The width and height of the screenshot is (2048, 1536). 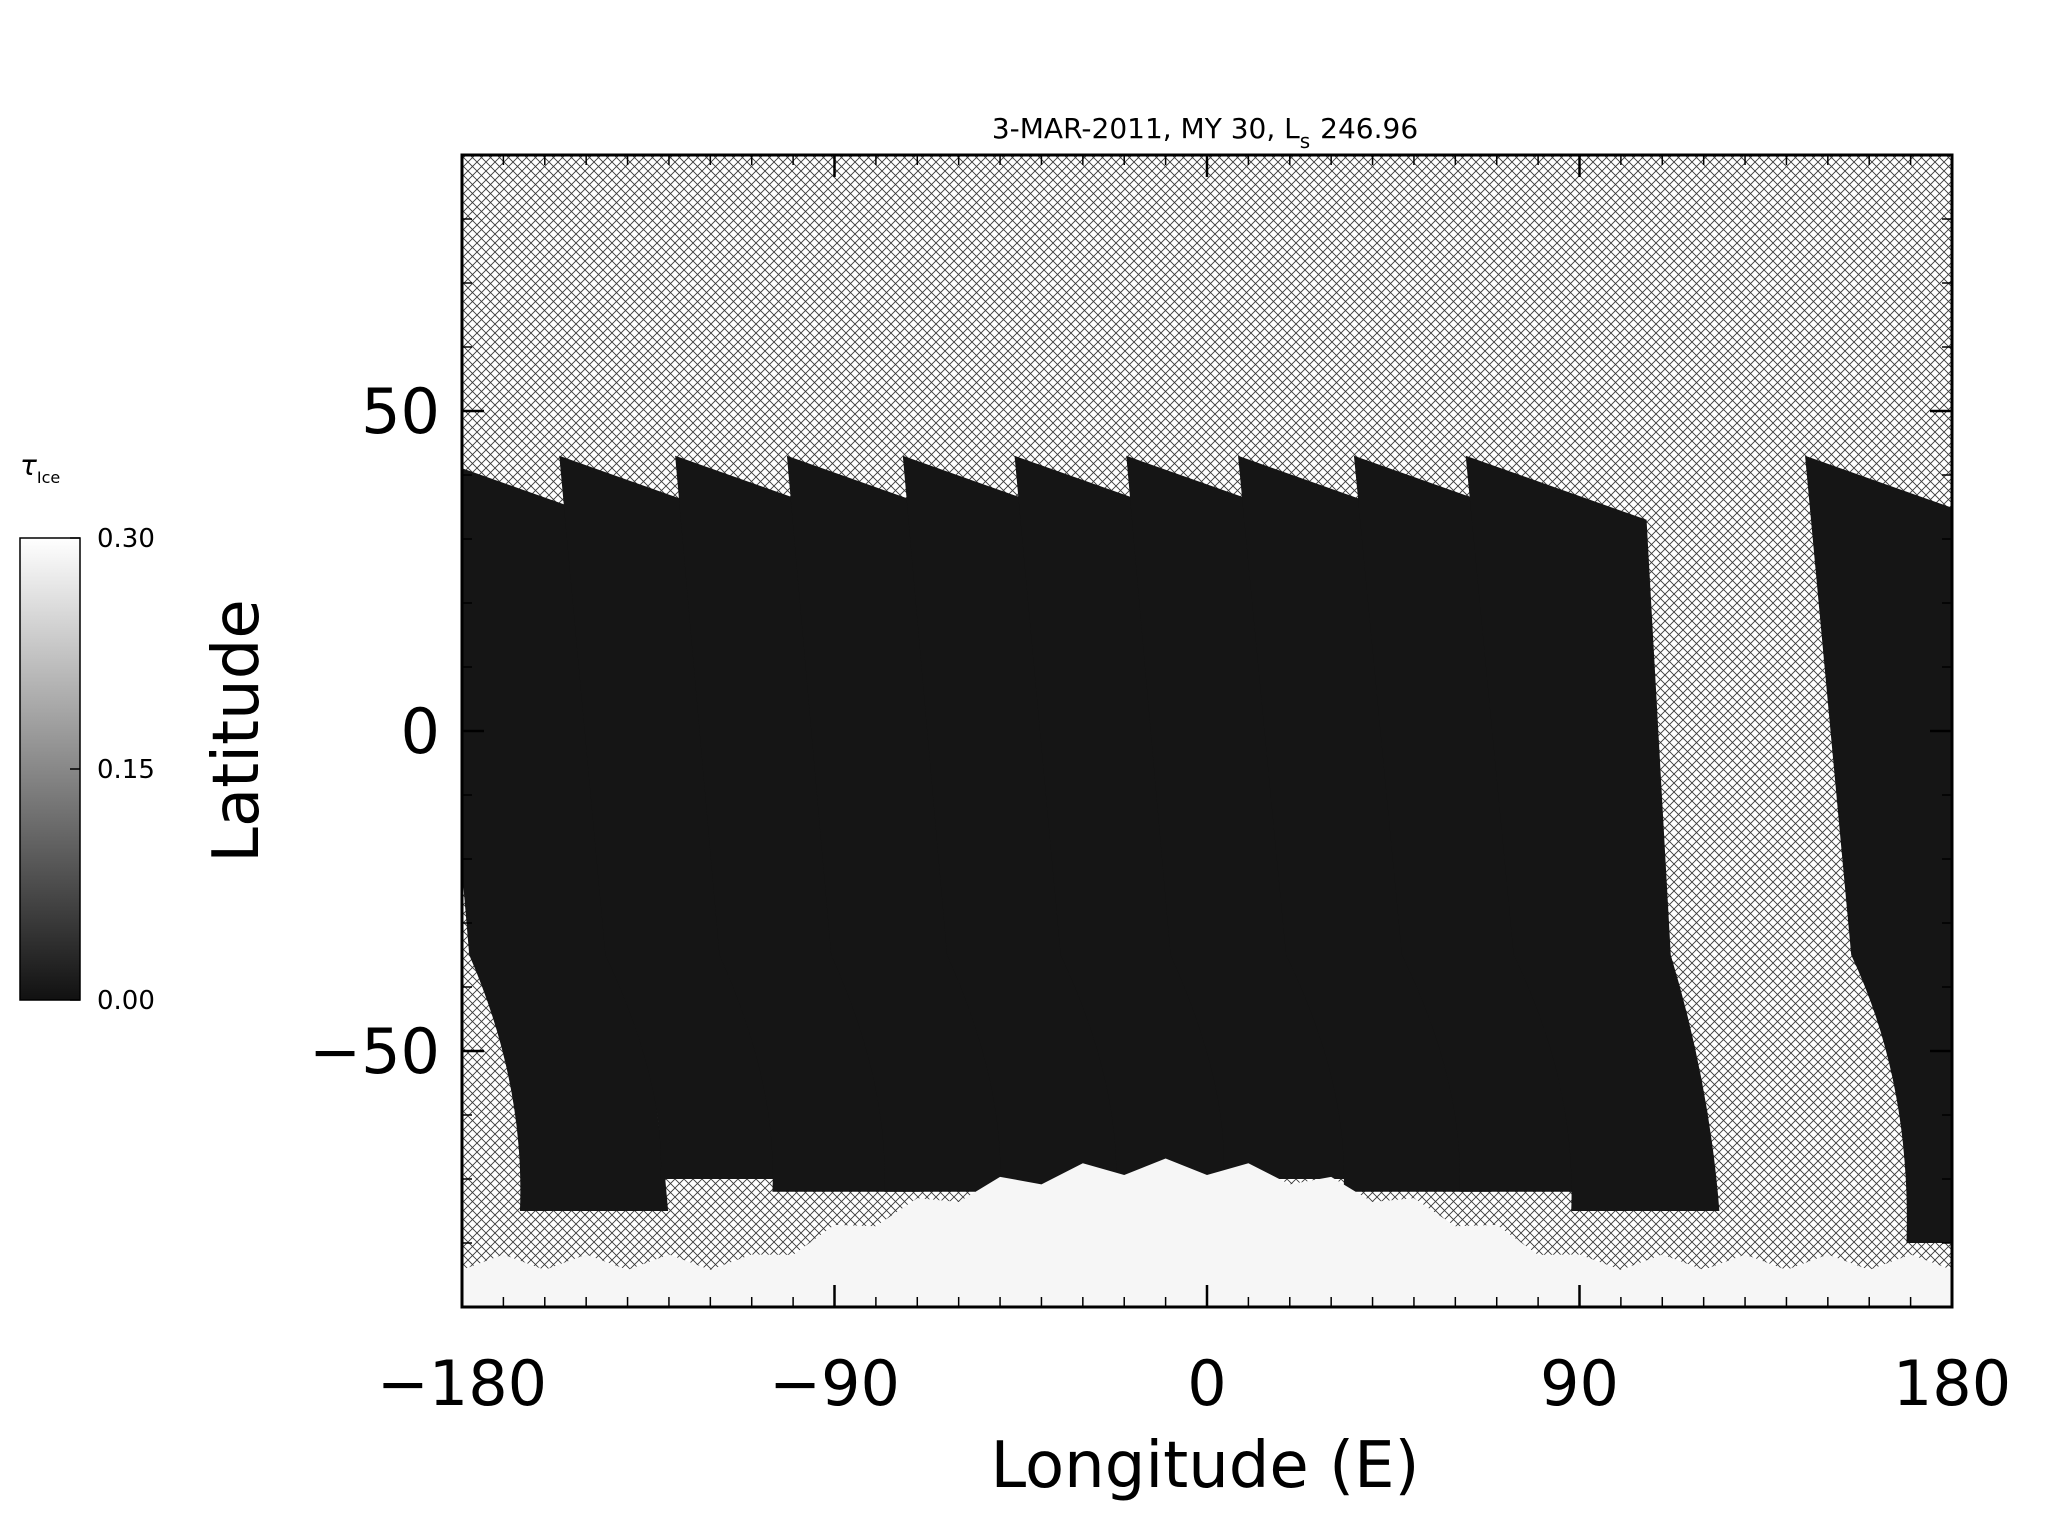 I want to click on y-tick-label: 0, so click(x=420, y=731).